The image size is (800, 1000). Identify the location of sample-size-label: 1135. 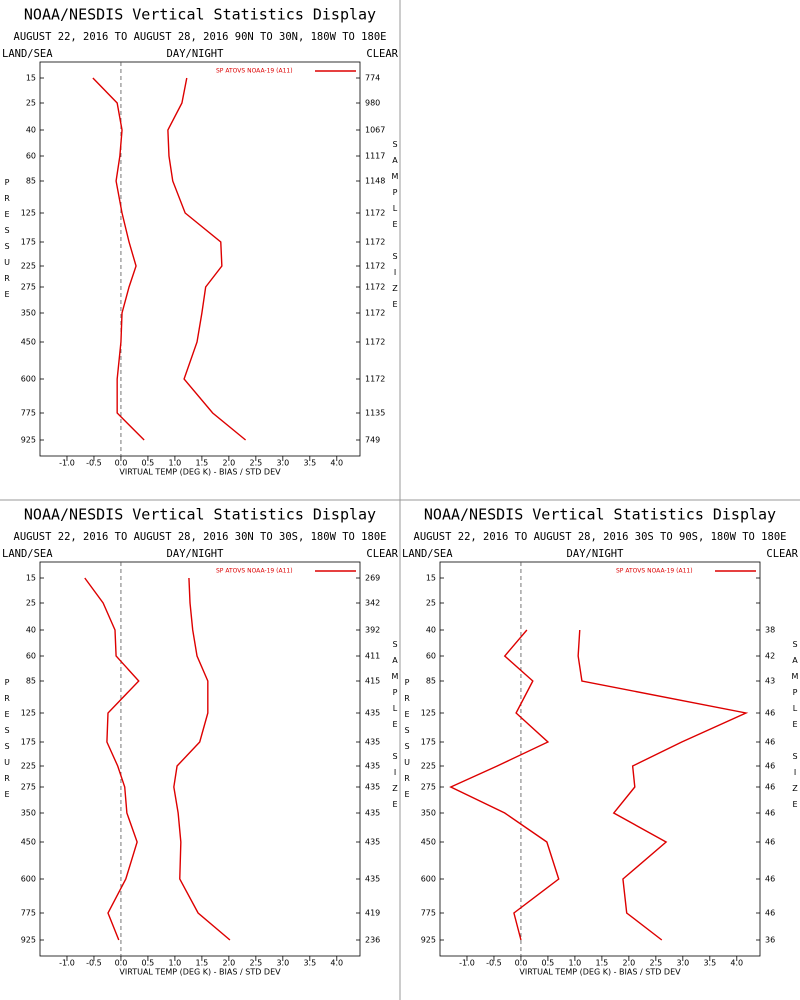
(375, 413).